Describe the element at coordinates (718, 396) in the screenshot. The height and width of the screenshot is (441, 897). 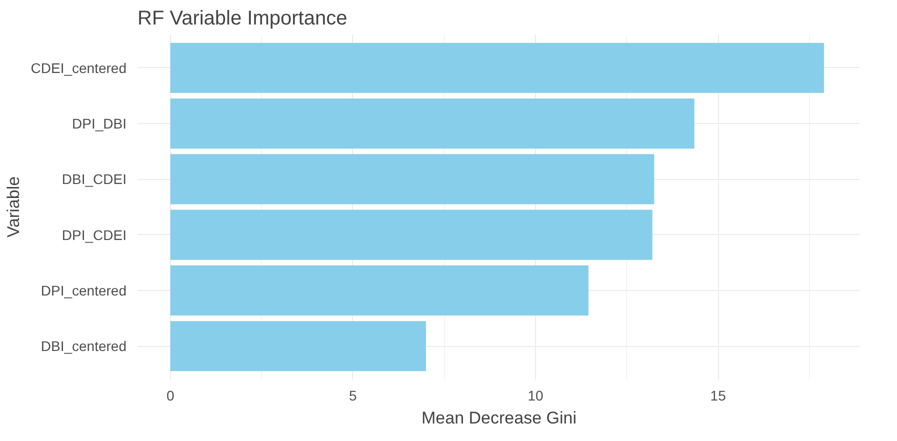
I see `x-tick-label: 15` at that location.